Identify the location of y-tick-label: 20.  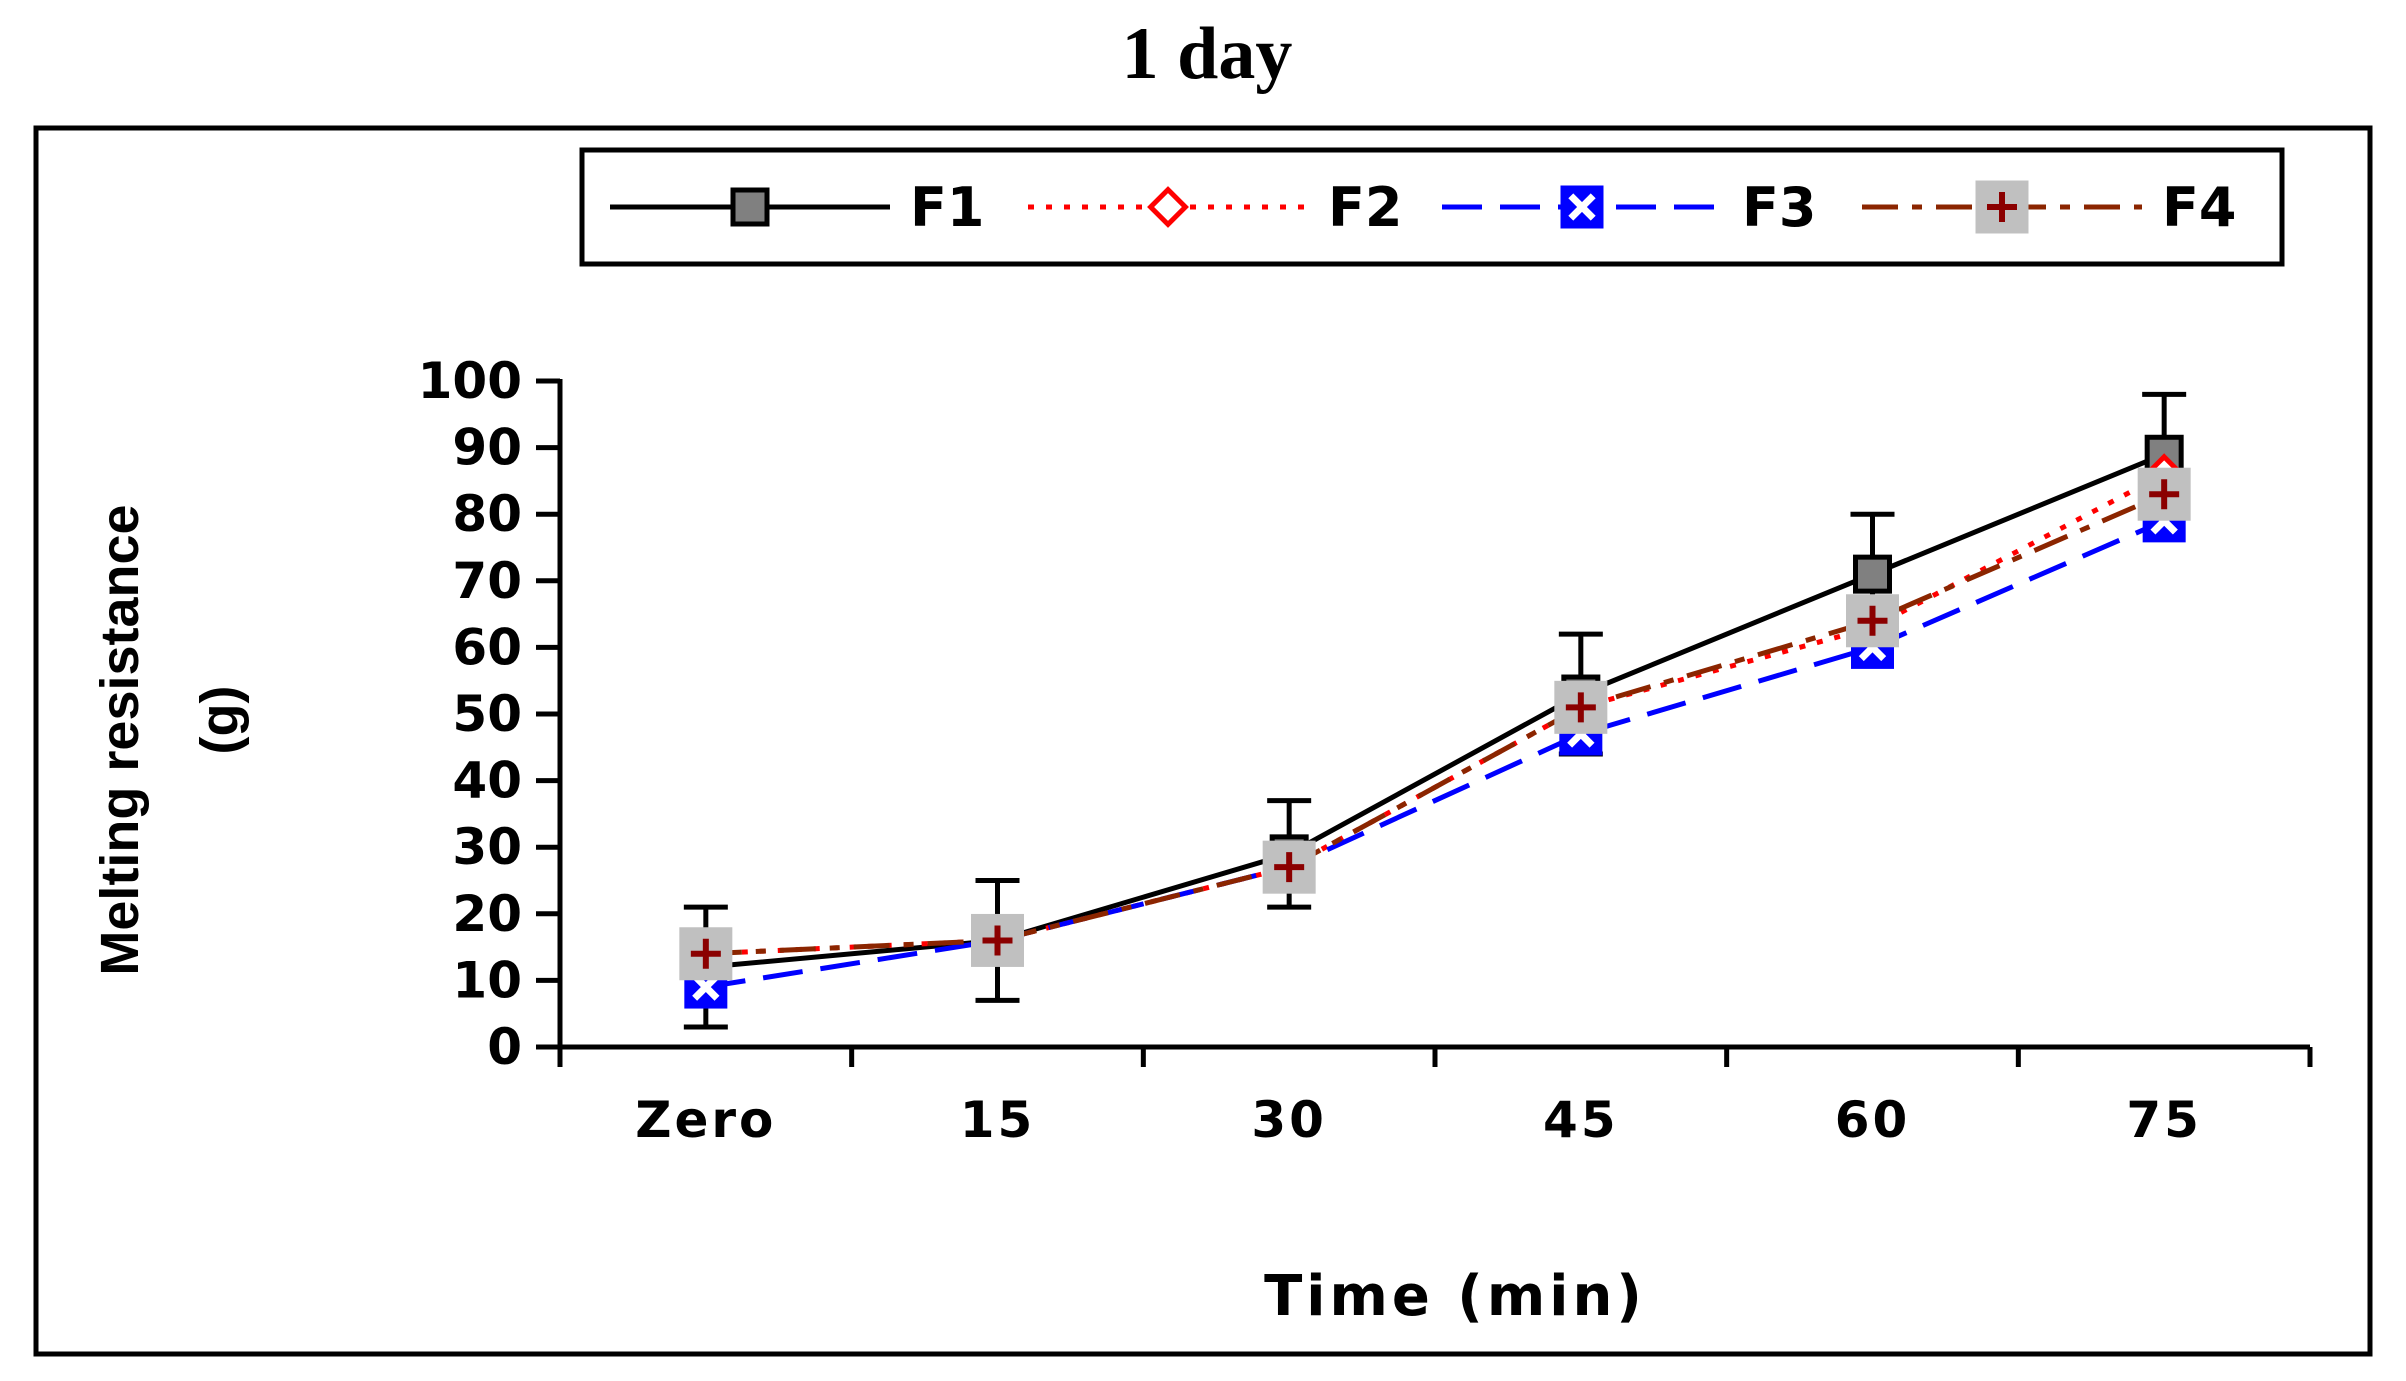
(487, 914).